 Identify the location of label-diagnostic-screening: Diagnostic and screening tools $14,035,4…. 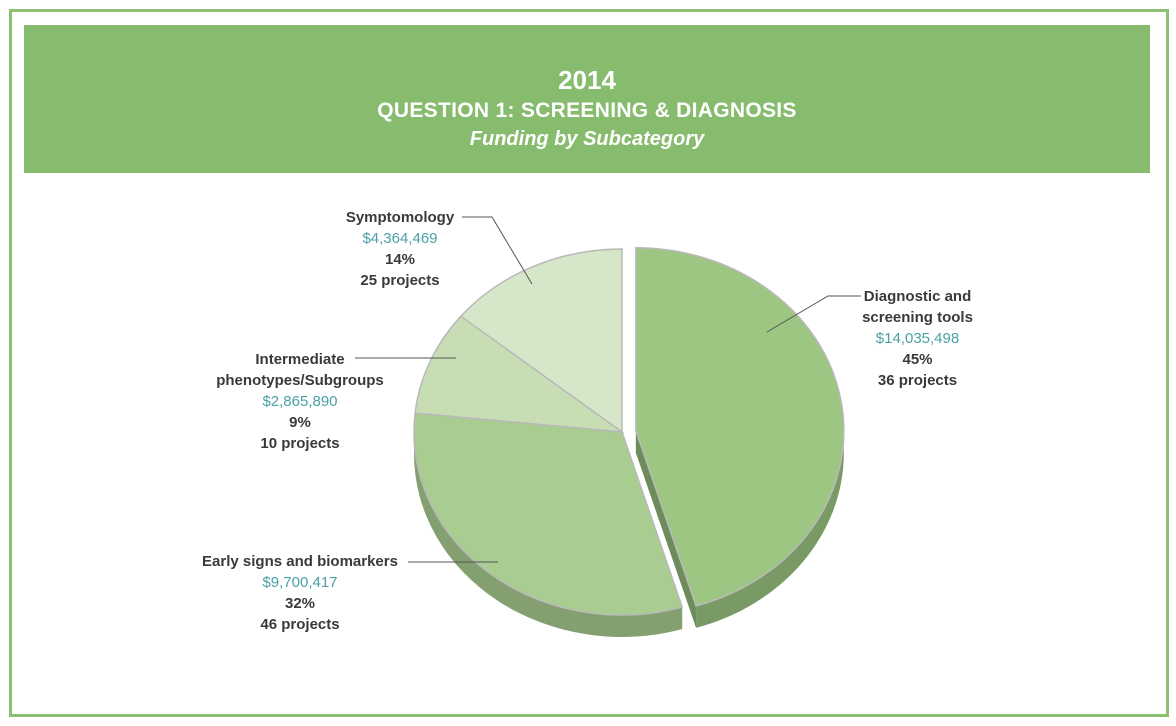
(917, 338).